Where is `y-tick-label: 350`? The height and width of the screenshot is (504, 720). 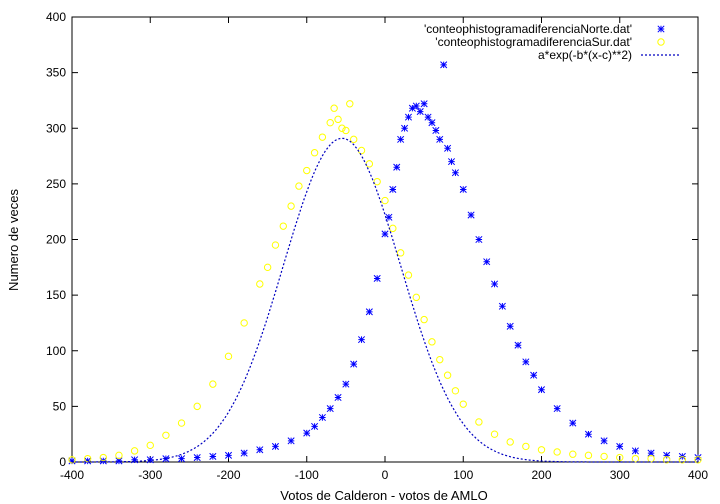 y-tick-label: 350 is located at coordinates (56, 73).